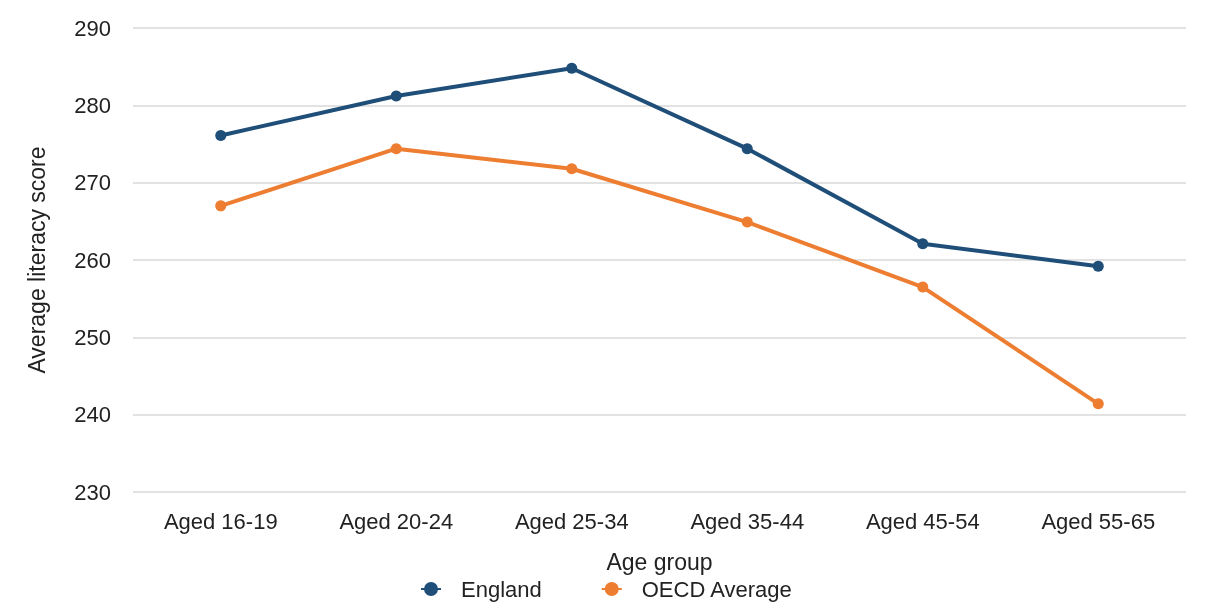 The width and height of the screenshot is (1214, 615). Describe the element at coordinates (92, 415) in the screenshot. I see `y-tick-label: 240` at that location.